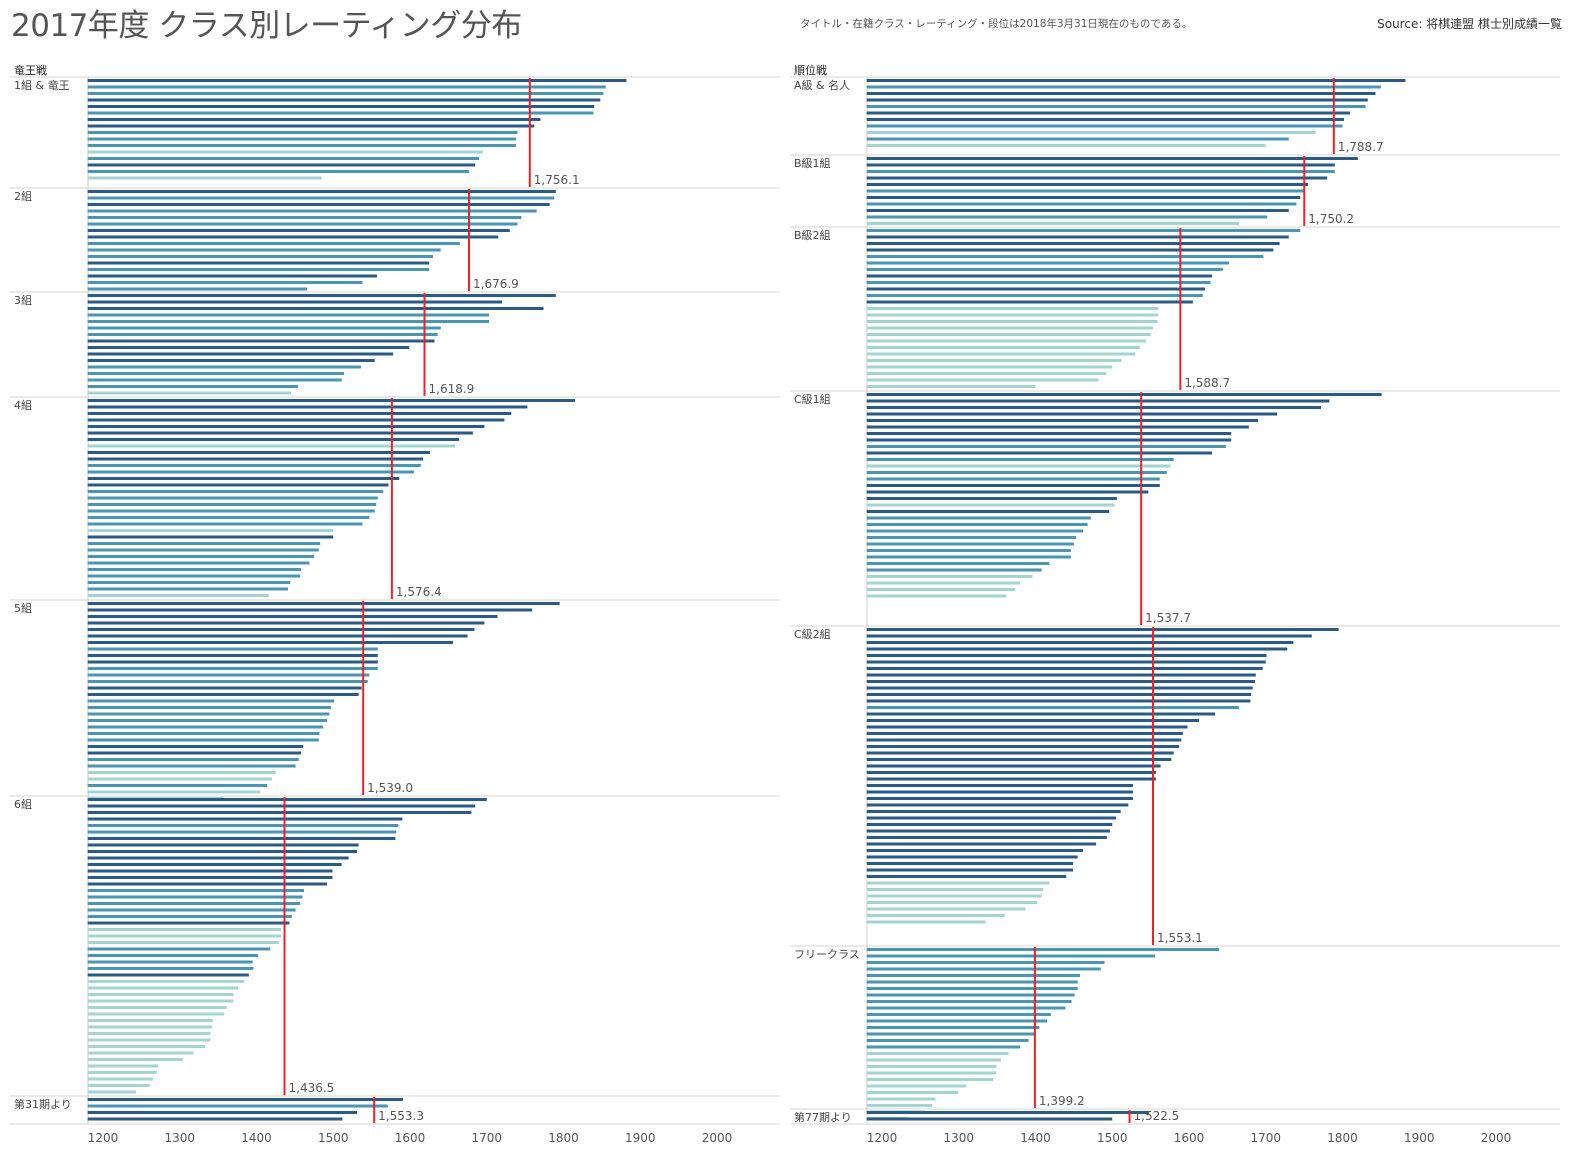 This screenshot has width=1592, height=1170. What do you see at coordinates (333, 1138) in the screenshot?
I see `x-tick-label: 1500` at bounding box center [333, 1138].